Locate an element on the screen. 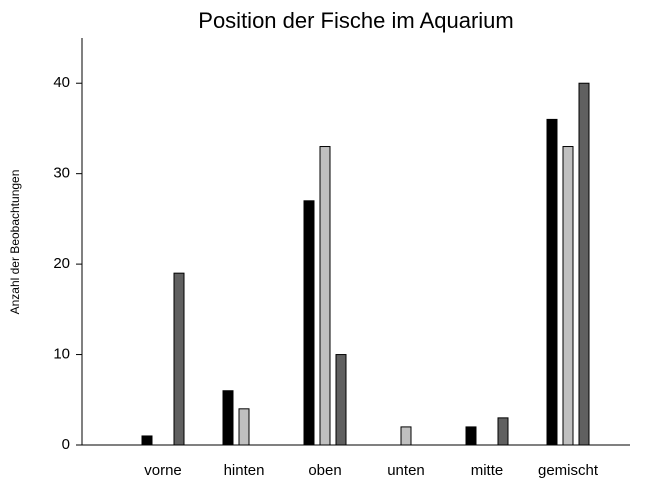 The image size is (645, 492). x-tick-label: hinten is located at coordinates (244, 470).